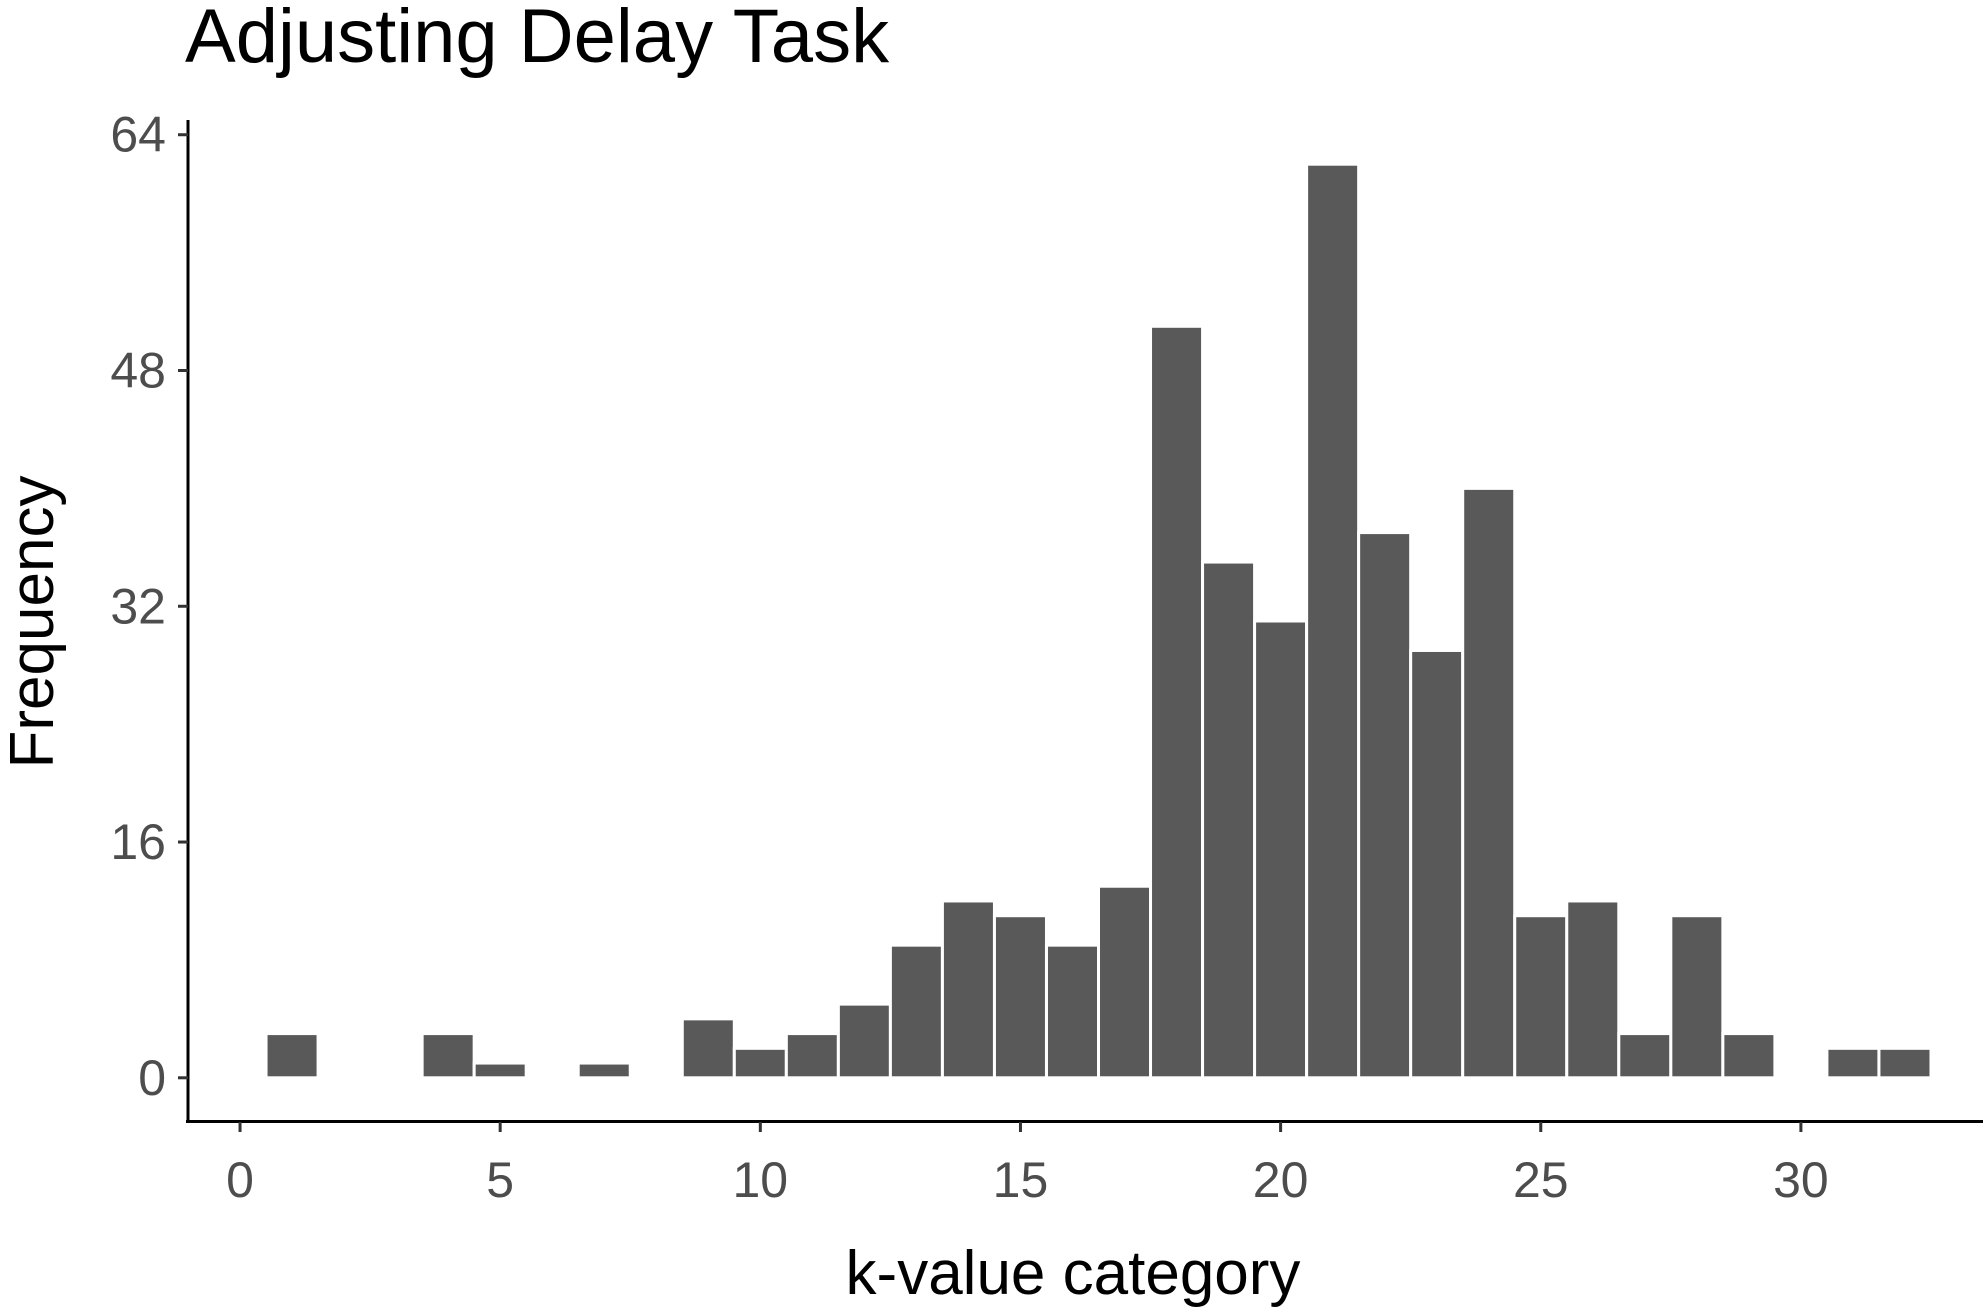 The image size is (1983, 1309). I want to click on x-tick-label-30: 30, so click(1801, 1180).